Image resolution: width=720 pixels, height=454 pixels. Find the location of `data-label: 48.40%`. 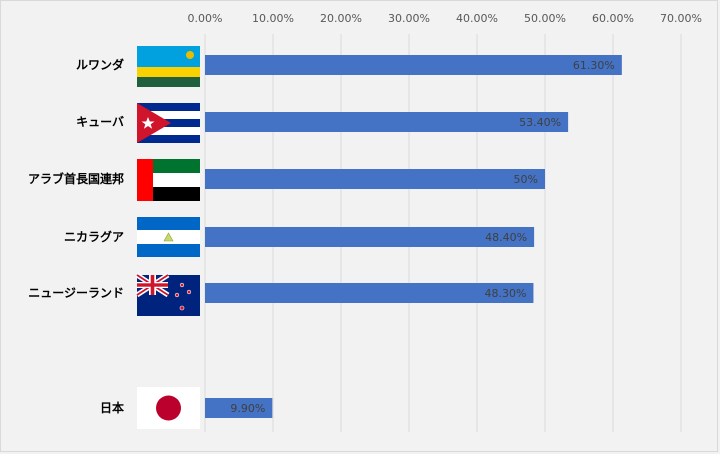

data-label: 48.40% is located at coordinates (506, 237).